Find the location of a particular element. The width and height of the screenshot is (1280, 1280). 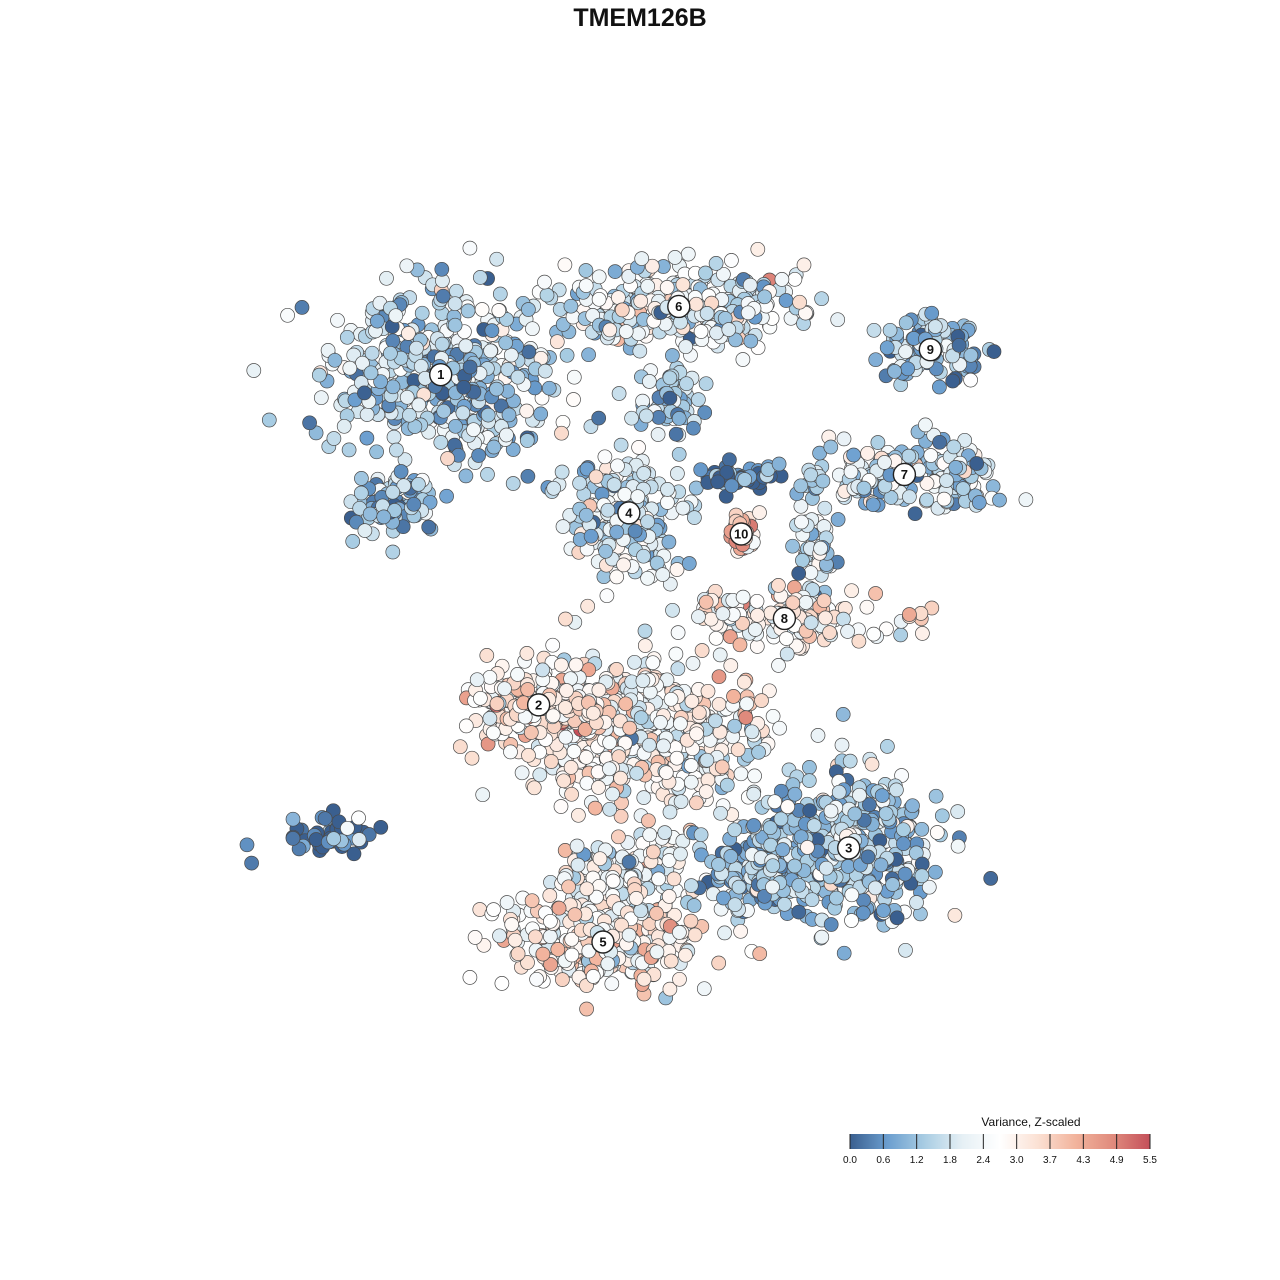

cluster-label-3: 3 is located at coordinates (849, 848).